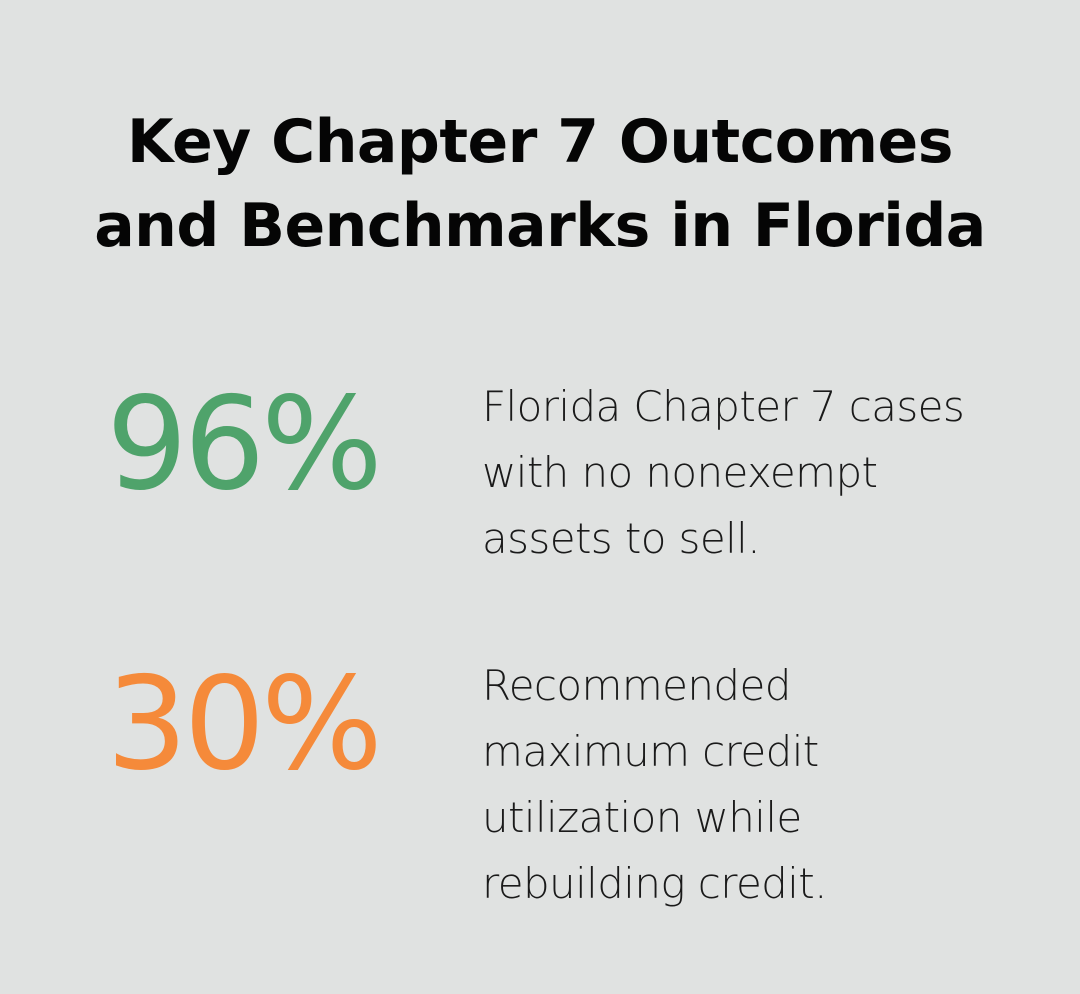 This screenshot has width=1080, height=994. I want to click on stat-description-line: Florida Chapter 7 cases, so click(723, 406).